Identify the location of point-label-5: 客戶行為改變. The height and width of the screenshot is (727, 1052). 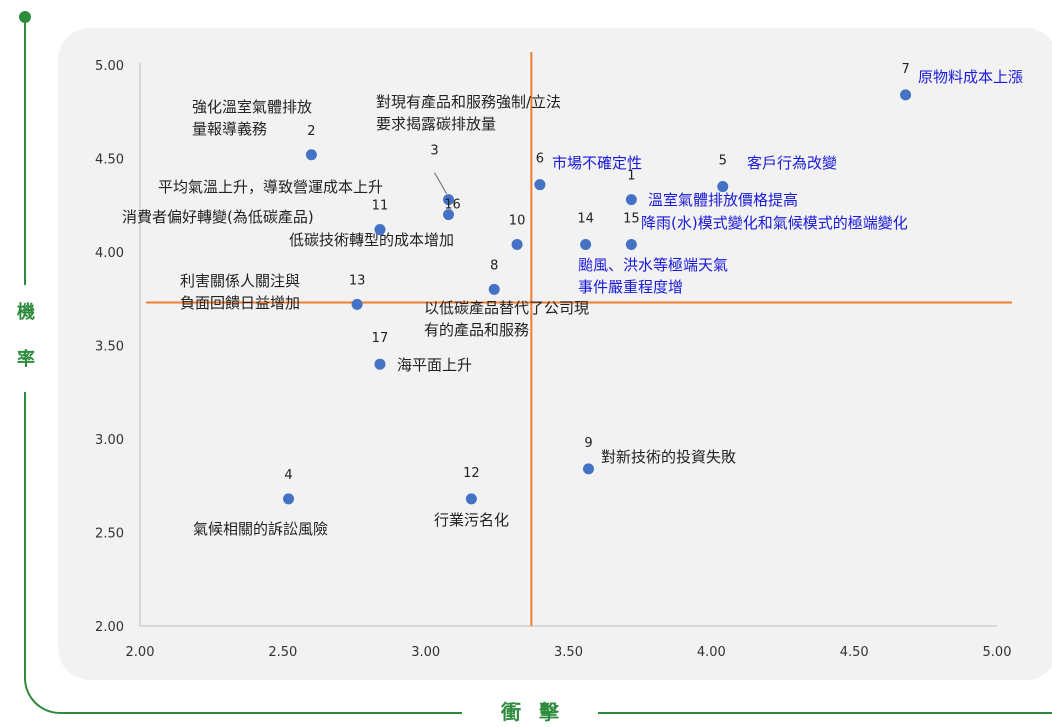
(792, 163).